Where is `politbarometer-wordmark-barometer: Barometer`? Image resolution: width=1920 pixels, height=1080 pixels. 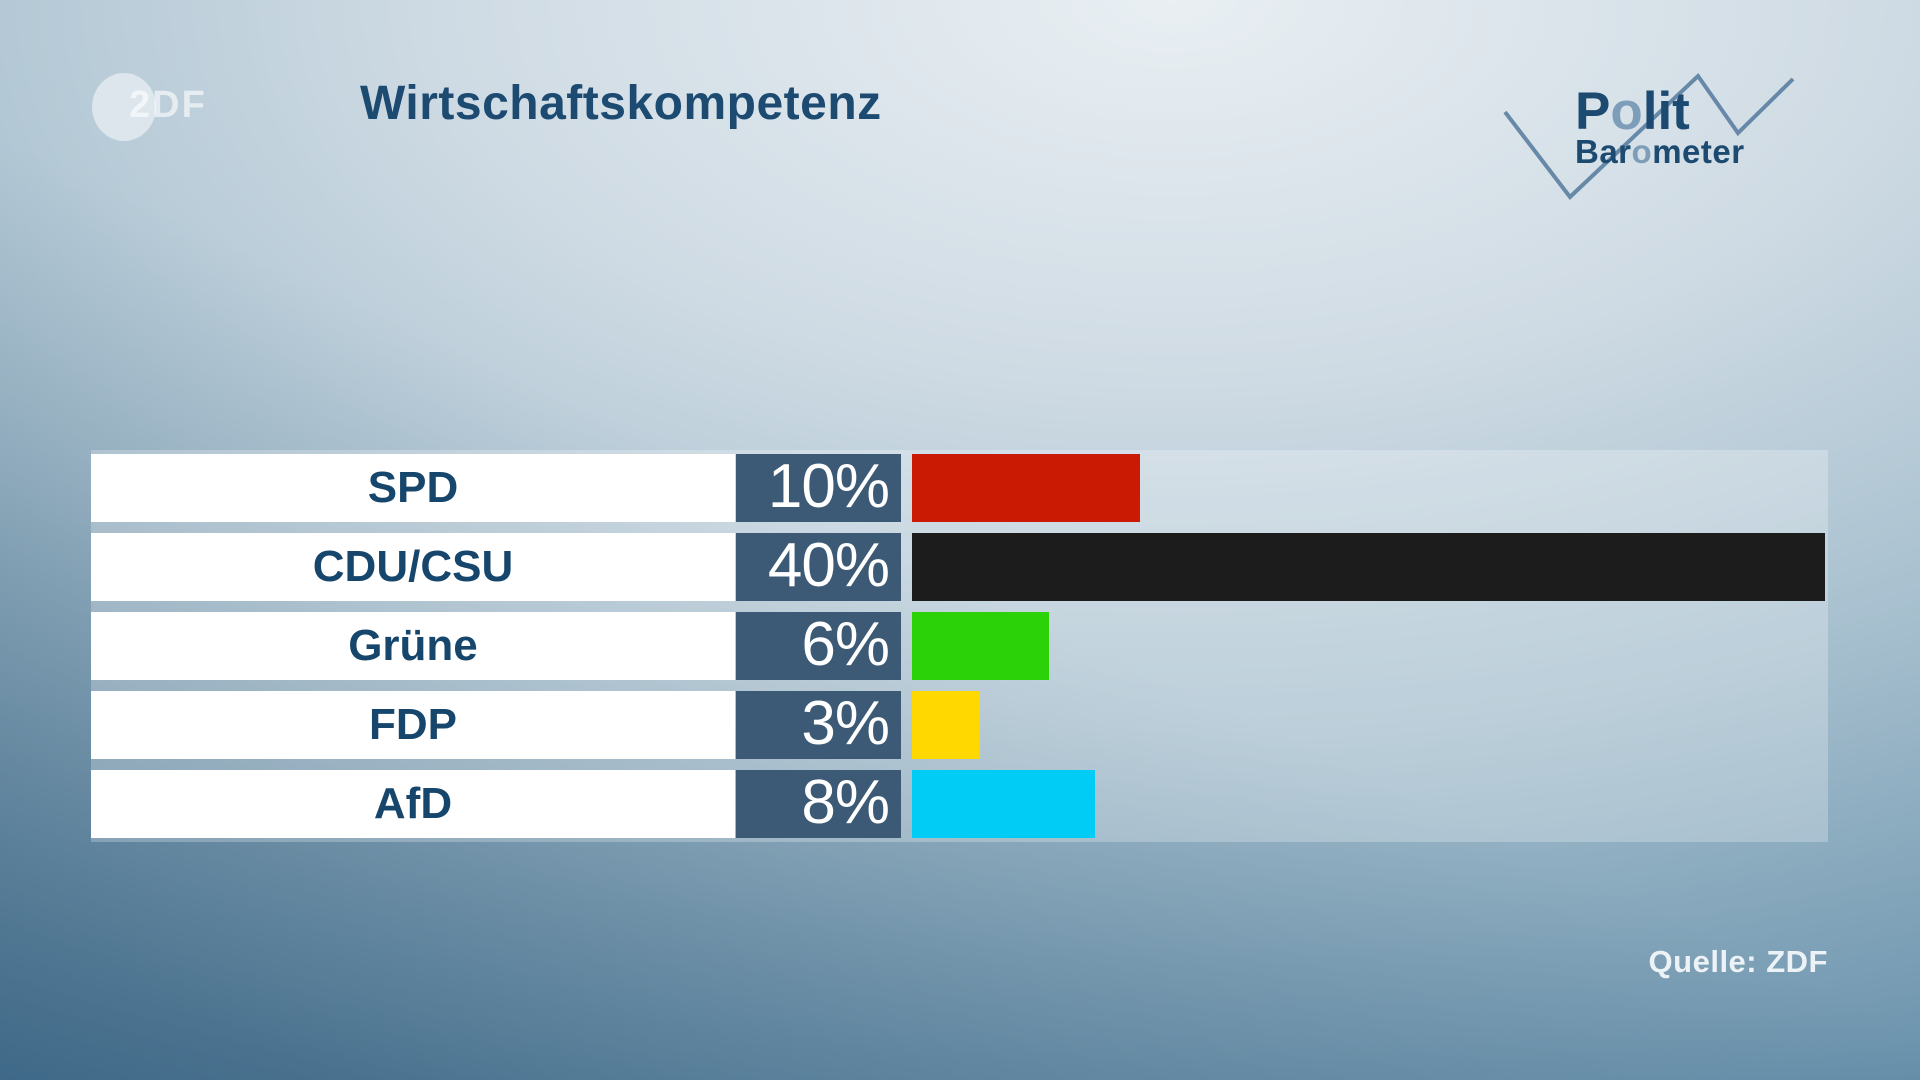 politbarometer-wordmark-barometer: Barometer is located at coordinates (1660, 151).